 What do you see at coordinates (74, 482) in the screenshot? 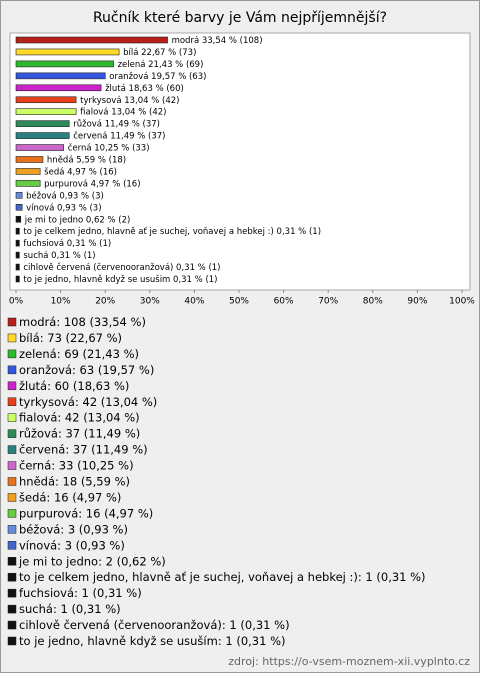
I see `legend-label: hnědá: 18 (5,59 %)` at bounding box center [74, 482].